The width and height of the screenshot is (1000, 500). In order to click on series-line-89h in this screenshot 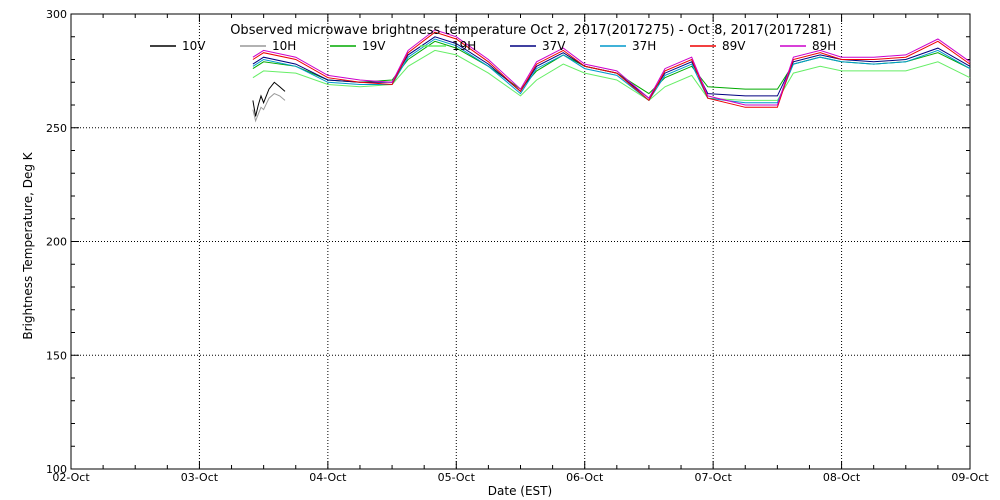, I will do `click(611, 67)`.